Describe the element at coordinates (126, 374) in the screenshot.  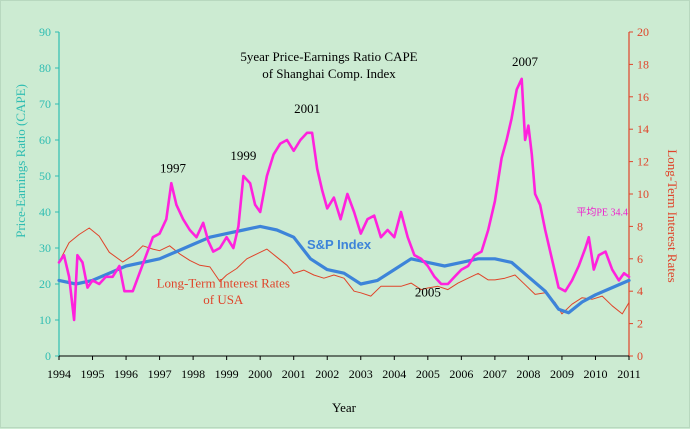
I see `x-tick-label: 1996` at that location.